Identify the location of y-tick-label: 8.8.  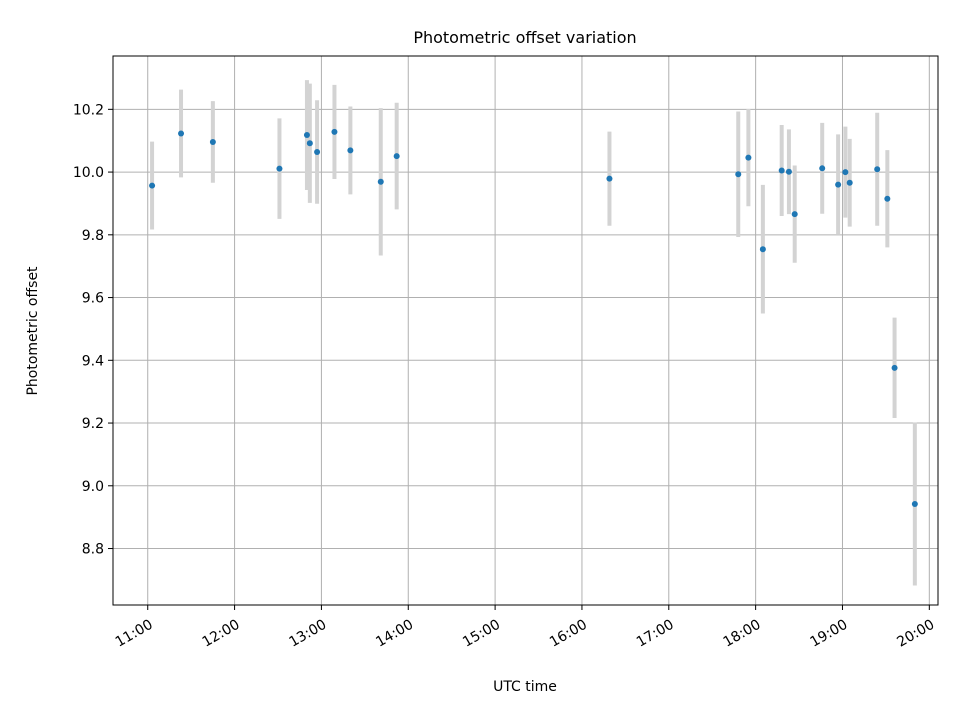
(93, 550).